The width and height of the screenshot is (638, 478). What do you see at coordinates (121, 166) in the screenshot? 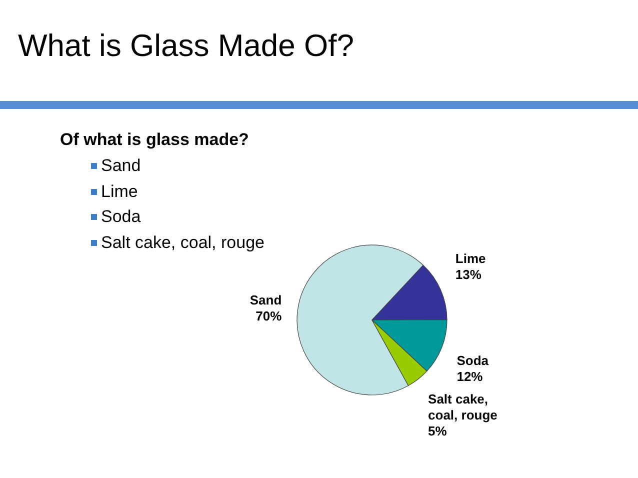
I see `text: Sand` at bounding box center [121, 166].